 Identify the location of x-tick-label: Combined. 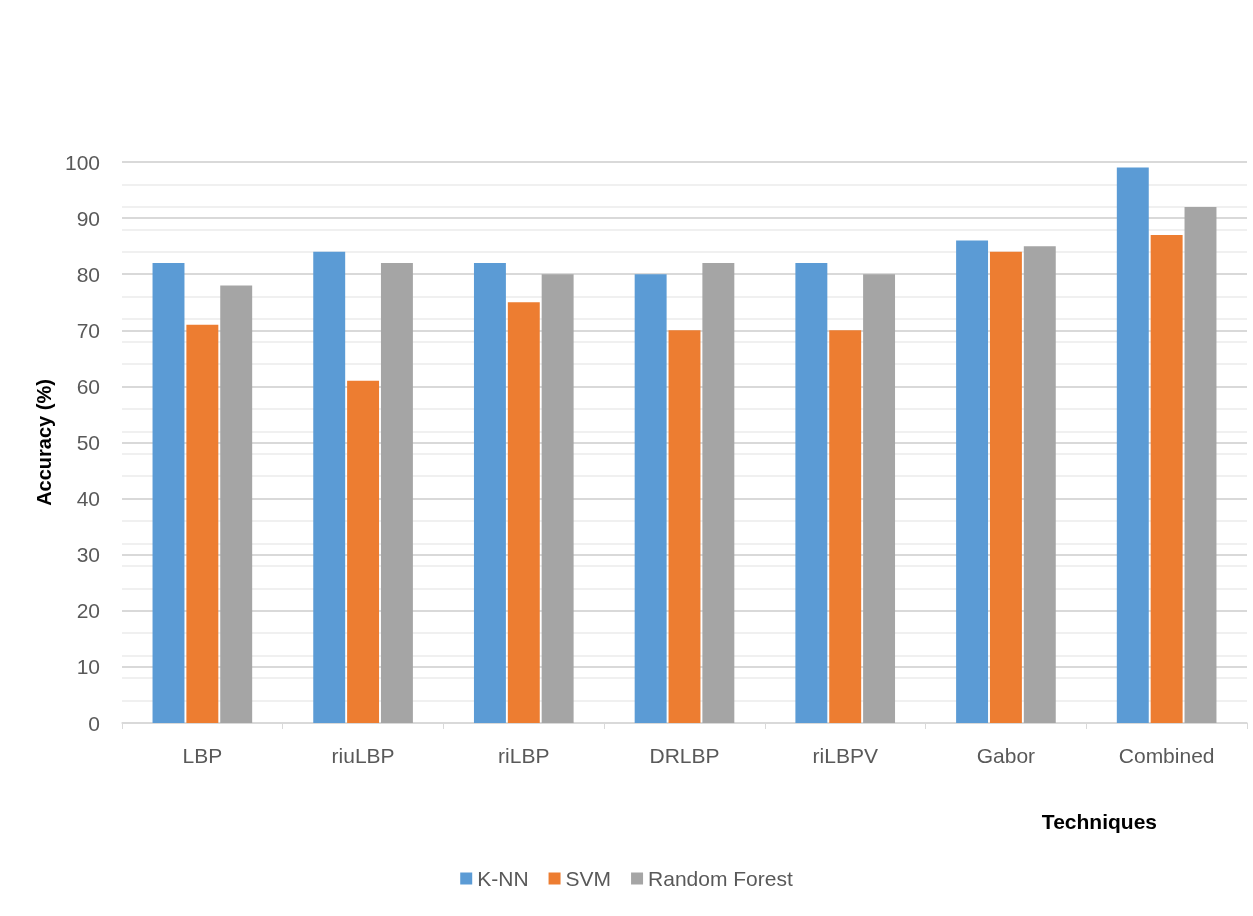
(1166, 755).